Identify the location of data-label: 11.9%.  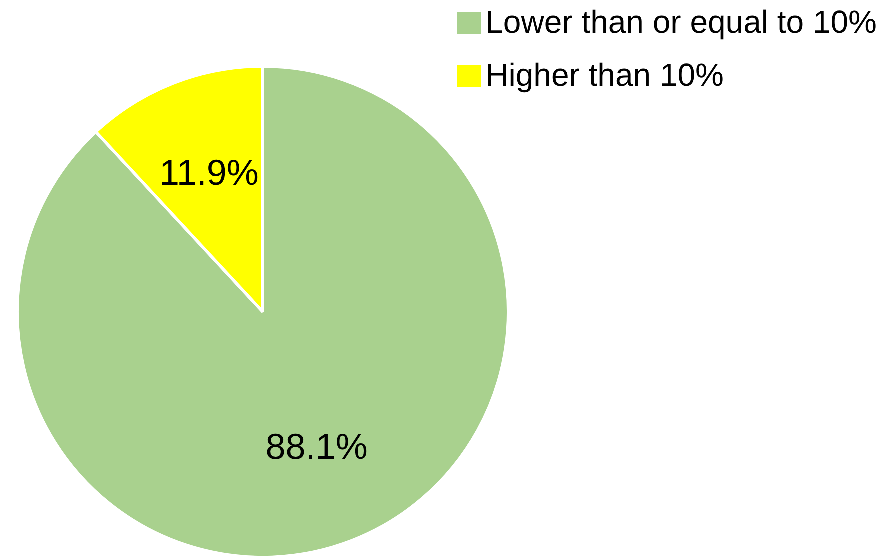
(209, 172).